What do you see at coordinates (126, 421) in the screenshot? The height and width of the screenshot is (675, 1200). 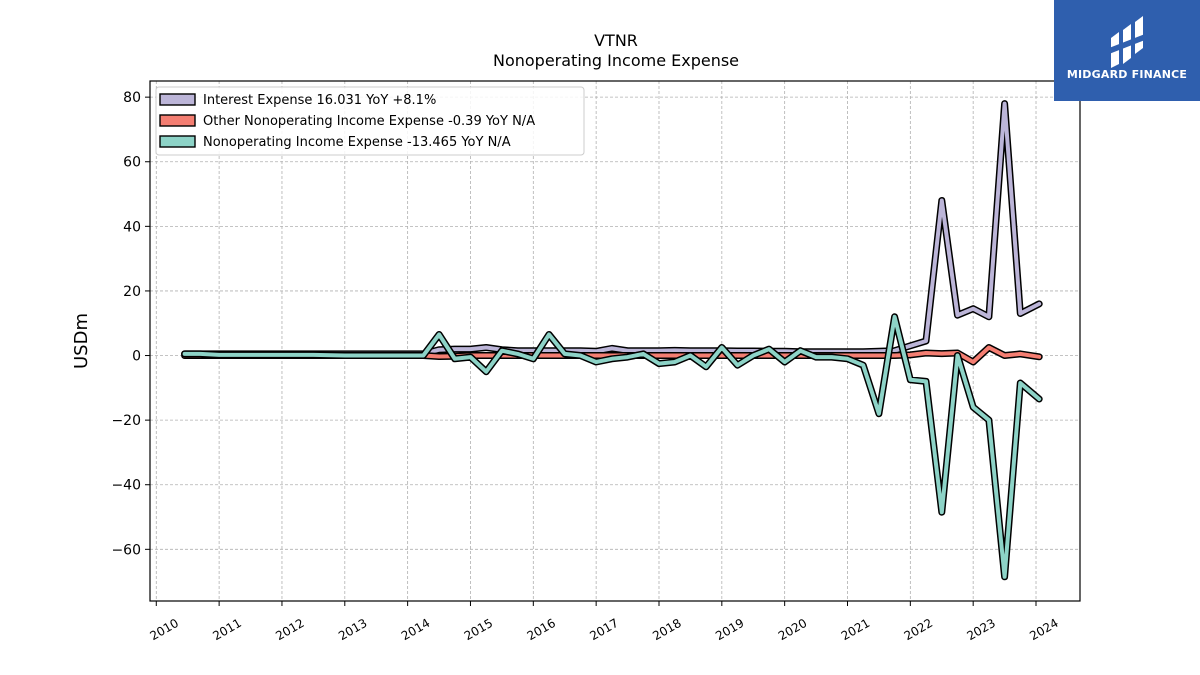 I see `y-tick-label: −20` at bounding box center [126, 421].